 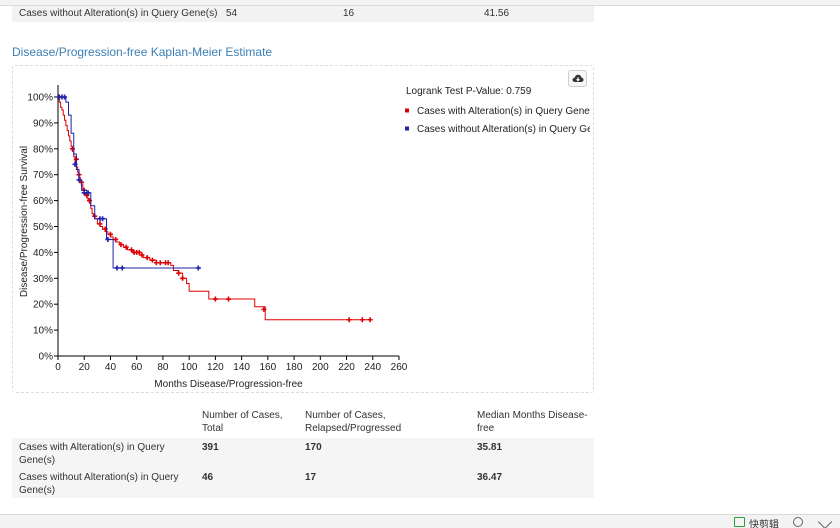 What do you see at coordinates (320, 367) in the screenshot?
I see `x-tick-label: 200` at bounding box center [320, 367].